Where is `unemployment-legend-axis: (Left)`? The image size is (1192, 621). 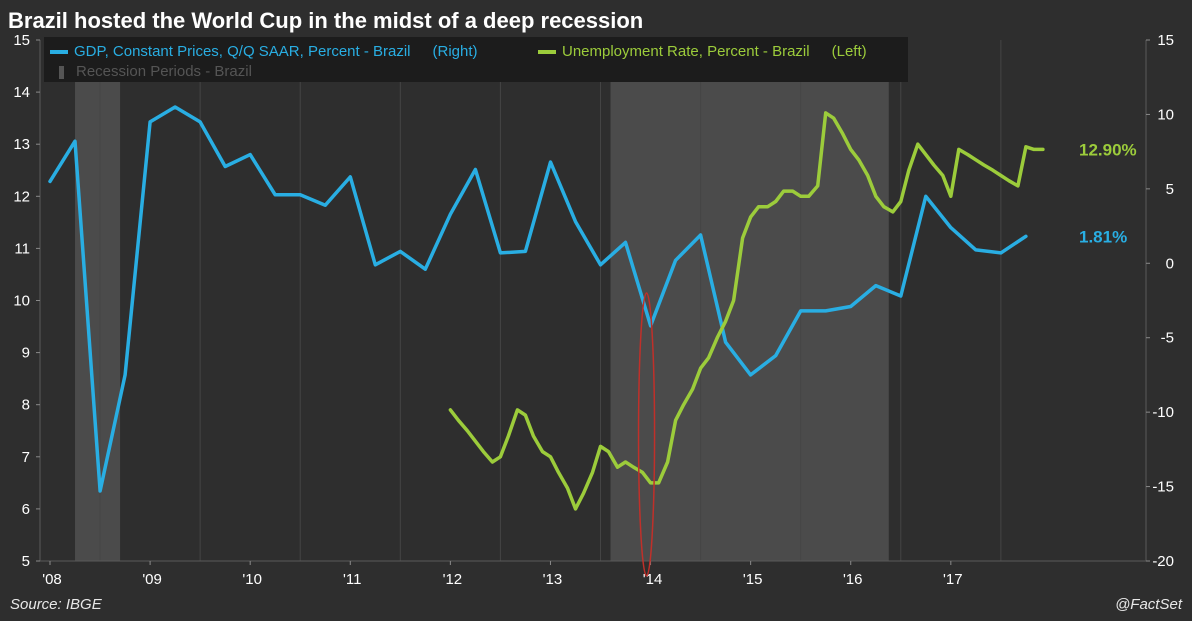 unemployment-legend-axis: (Left) is located at coordinates (849, 51).